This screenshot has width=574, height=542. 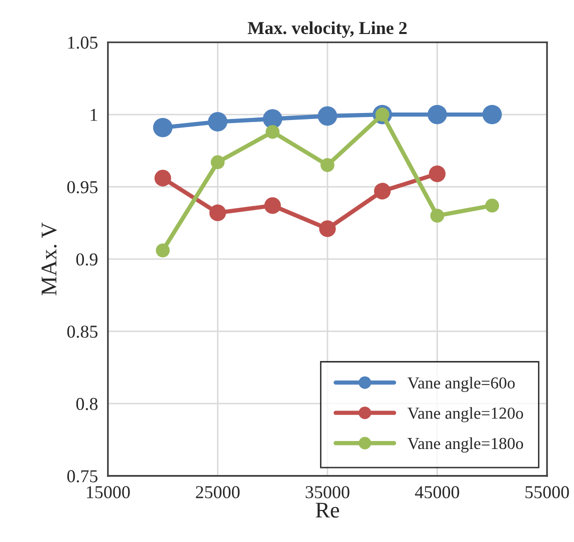 What do you see at coordinates (94, 114) in the screenshot?
I see `y-tick-label: 1` at bounding box center [94, 114].